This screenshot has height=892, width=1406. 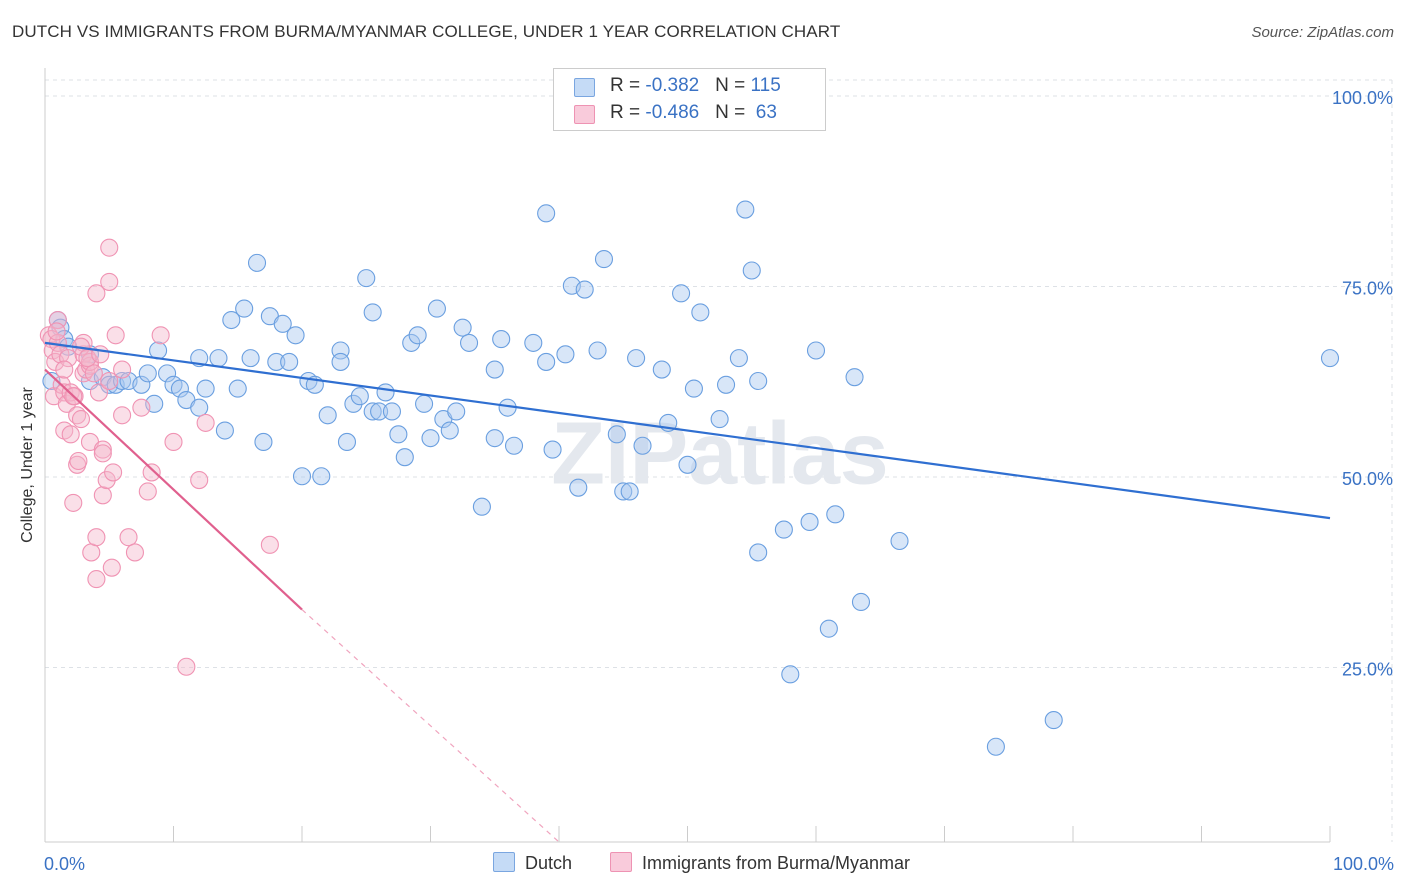 What do you see at coordinates (1362, 98) in the screenshot?
I see `y-tick-label: 100.0%` at bounding box center [1362, 98].